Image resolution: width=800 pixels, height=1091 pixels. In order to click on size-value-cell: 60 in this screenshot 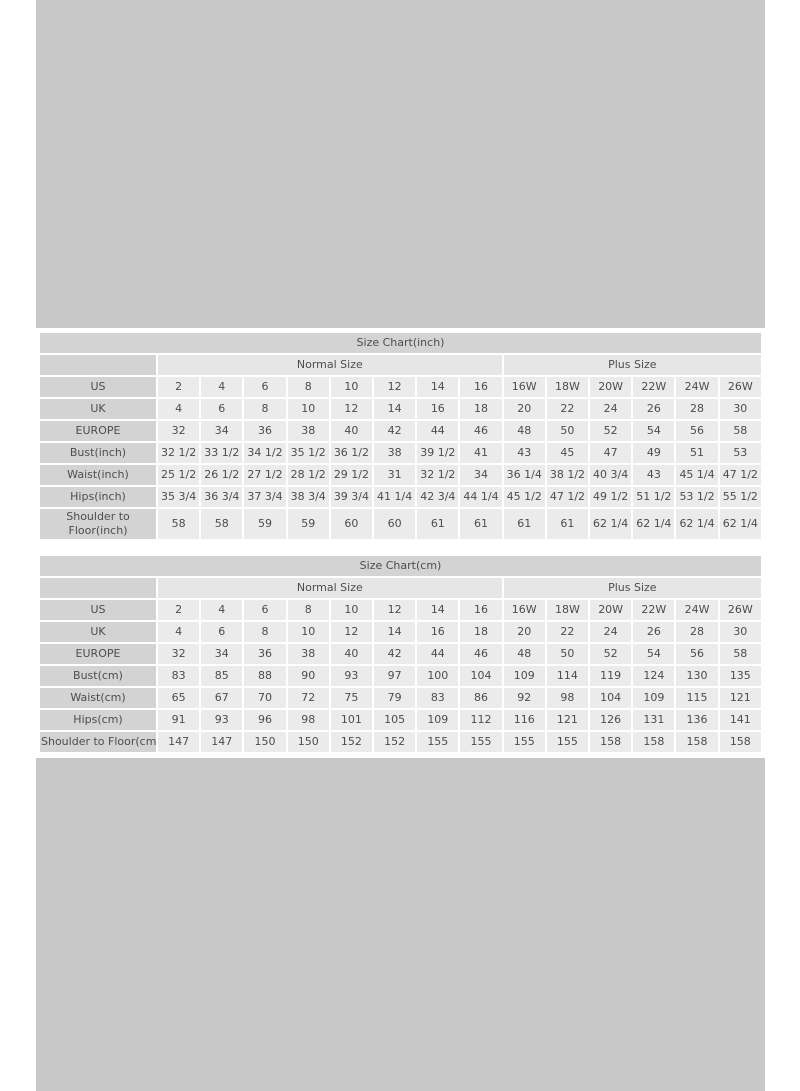, I will do `click(395, 524)`.